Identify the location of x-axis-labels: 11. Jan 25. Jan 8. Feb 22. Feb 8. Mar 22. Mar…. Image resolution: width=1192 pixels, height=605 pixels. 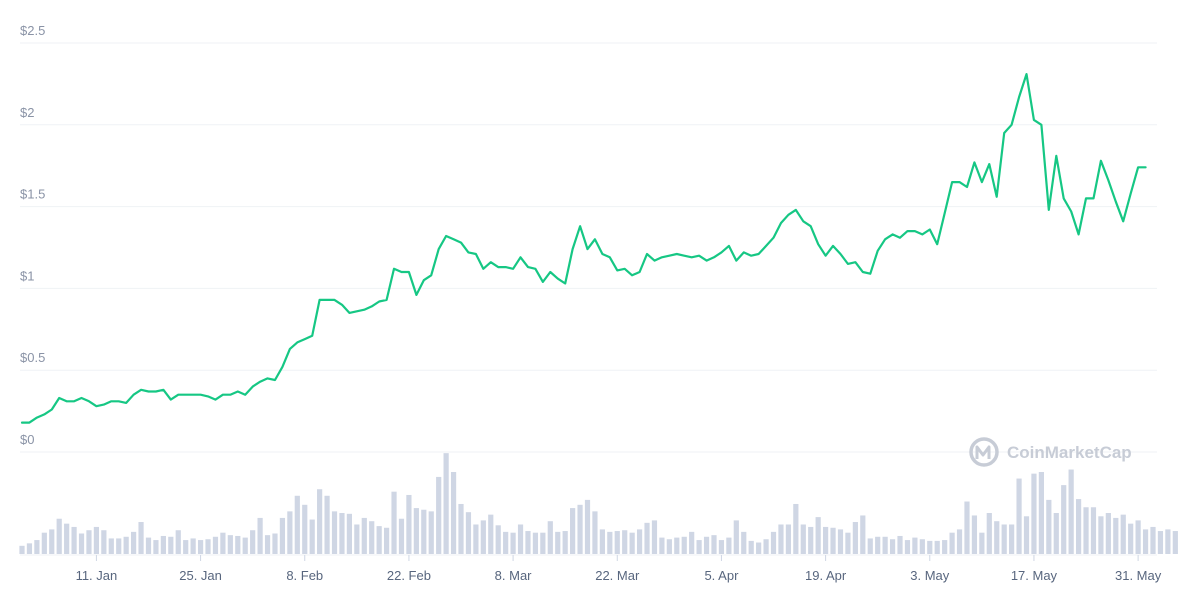
(619, 575).